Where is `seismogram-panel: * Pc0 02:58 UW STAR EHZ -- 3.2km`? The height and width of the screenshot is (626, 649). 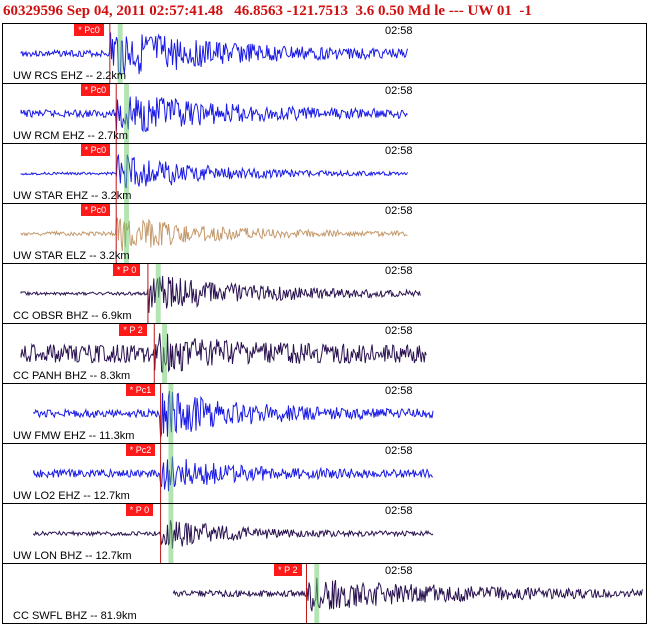
seismogram-panel: * Pc0 02:58 UW STAR EHZ -- 3.2km is located at coordinates (324, 173).